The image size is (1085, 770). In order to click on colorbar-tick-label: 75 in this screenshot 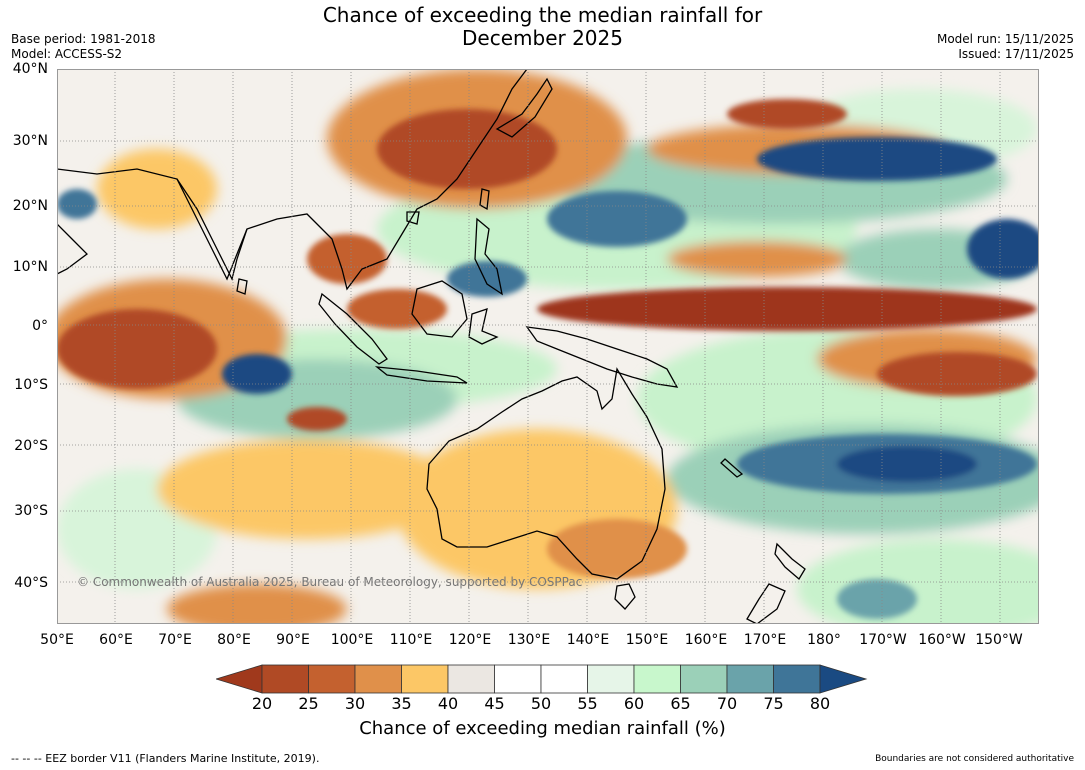, I will do `click(773, 703)`.